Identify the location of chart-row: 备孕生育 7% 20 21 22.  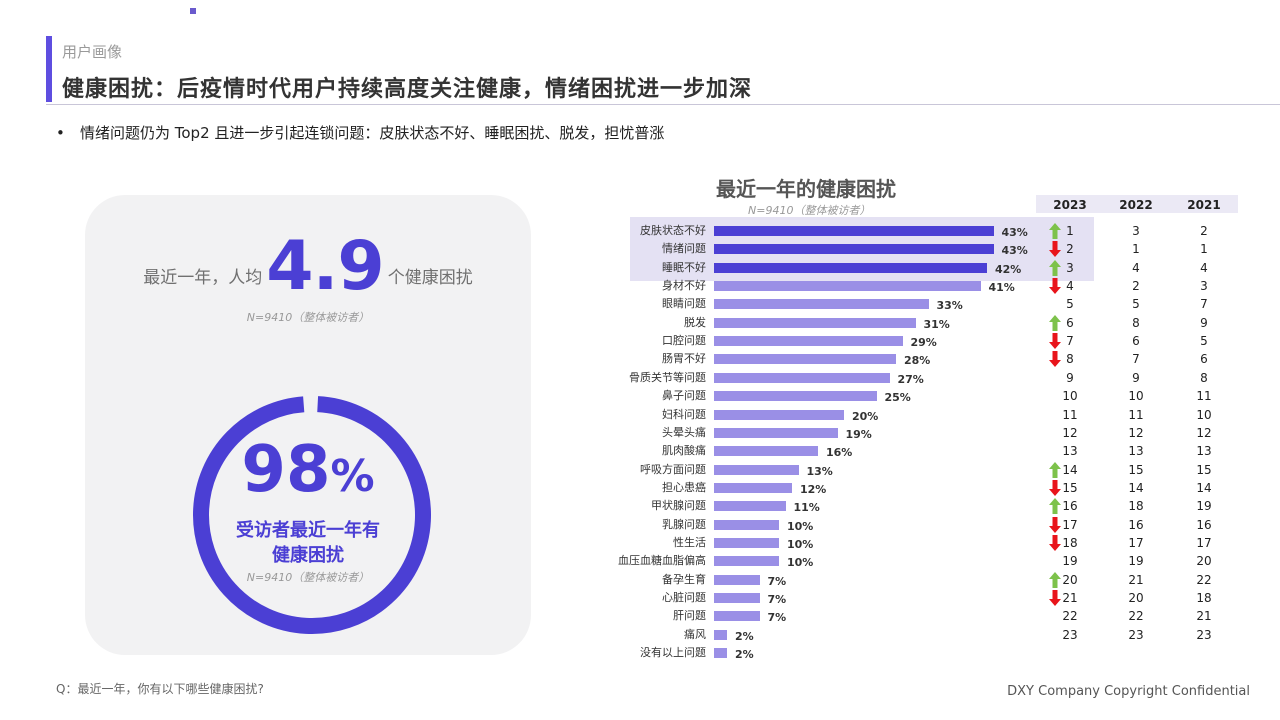
(640, 580).